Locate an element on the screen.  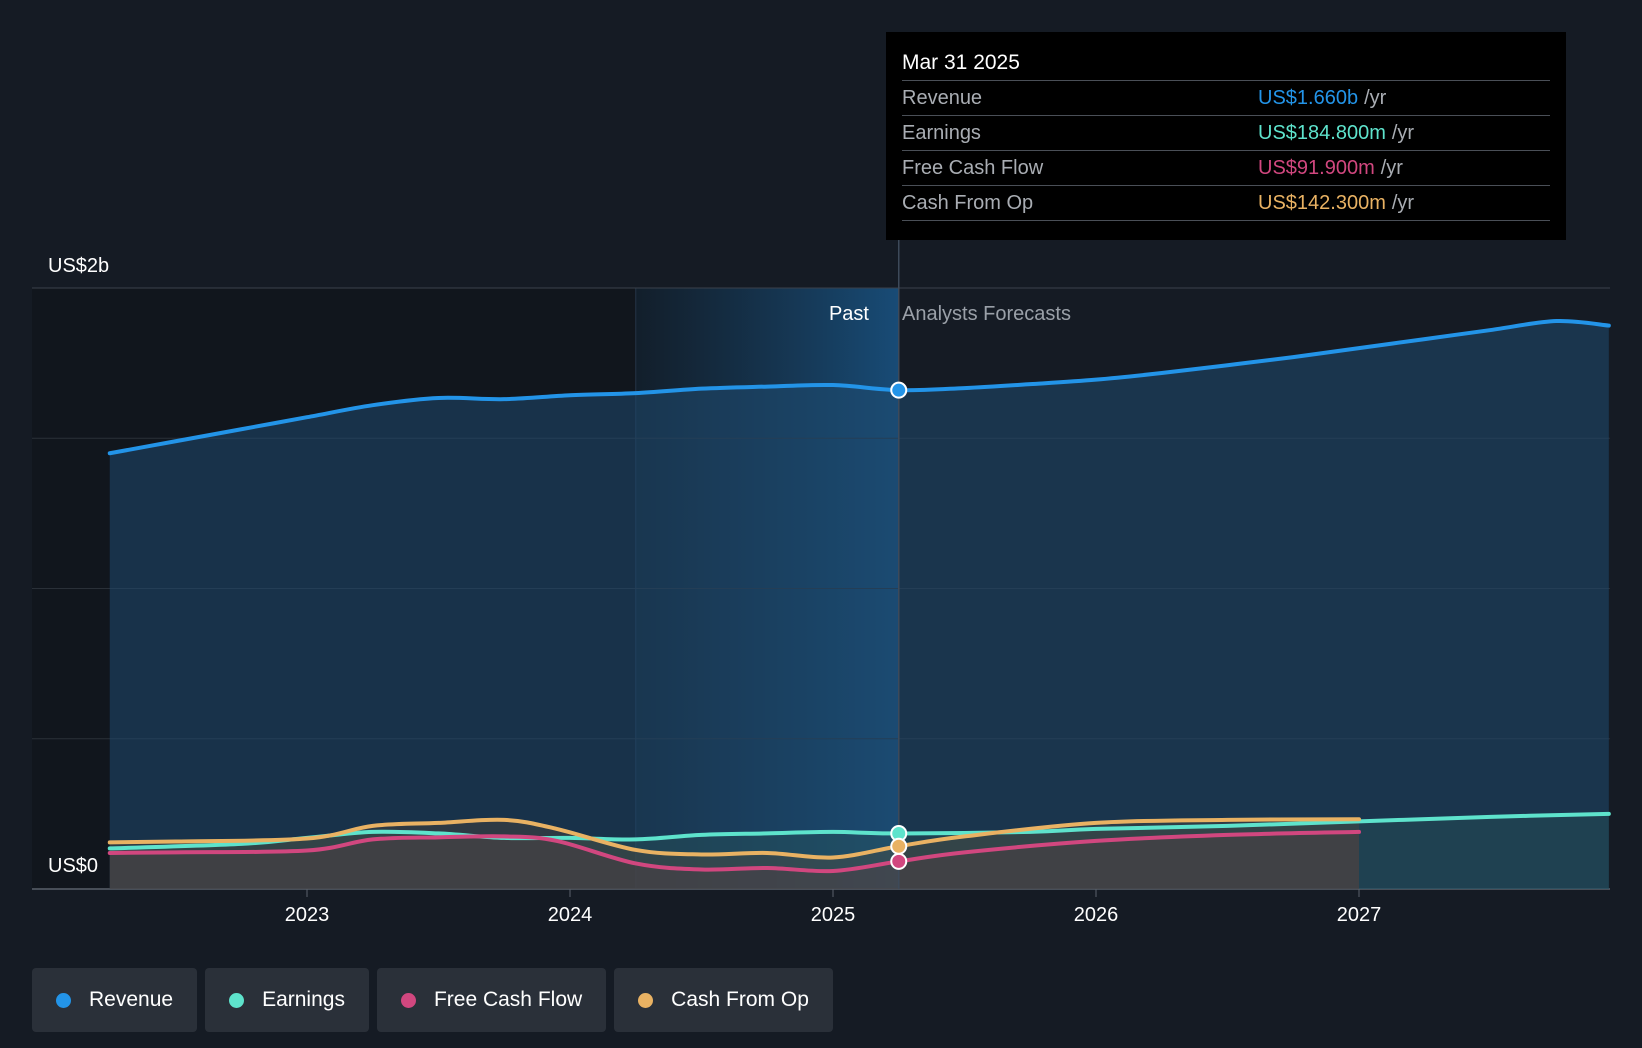
earnings-line is located at coordinates (859, 831).